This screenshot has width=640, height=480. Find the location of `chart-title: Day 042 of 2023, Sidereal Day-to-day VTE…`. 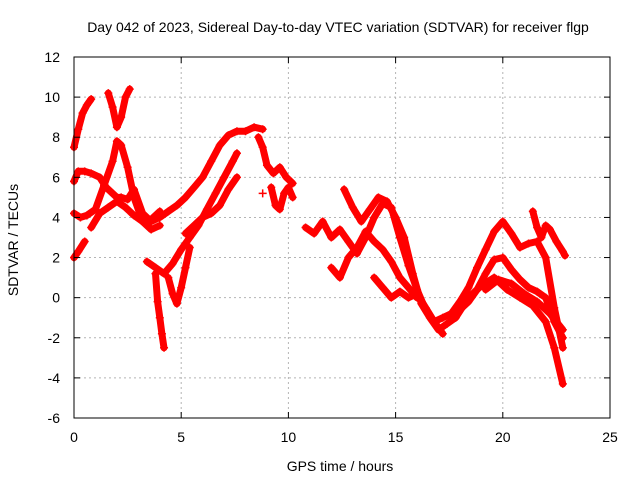

chart-title: Day 042 of 2023, Sidereal Day-to-day VTE… is located at coordinates (338, 27).